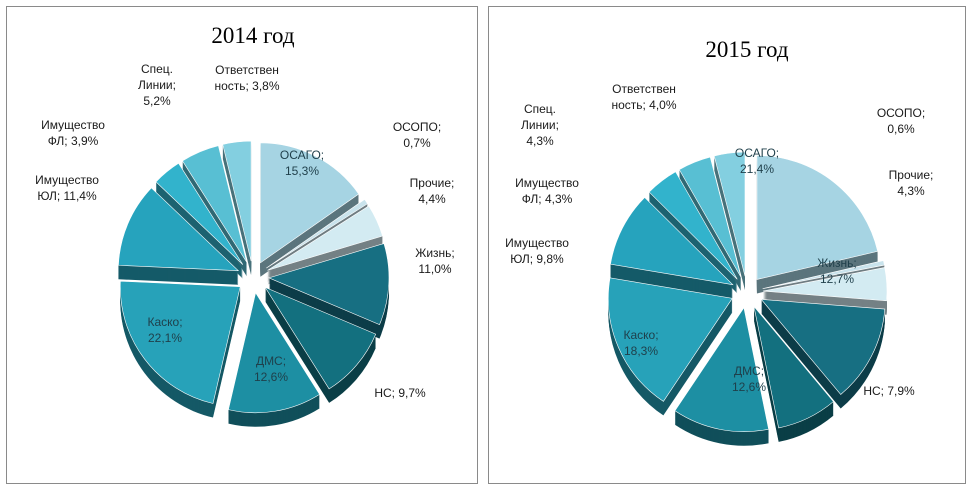  What do you see at coordinates (157, 85) in the screenshot?
I see `slice-label-спец: Спец. Линии; 5,2%` at bounding box center [157, 85].